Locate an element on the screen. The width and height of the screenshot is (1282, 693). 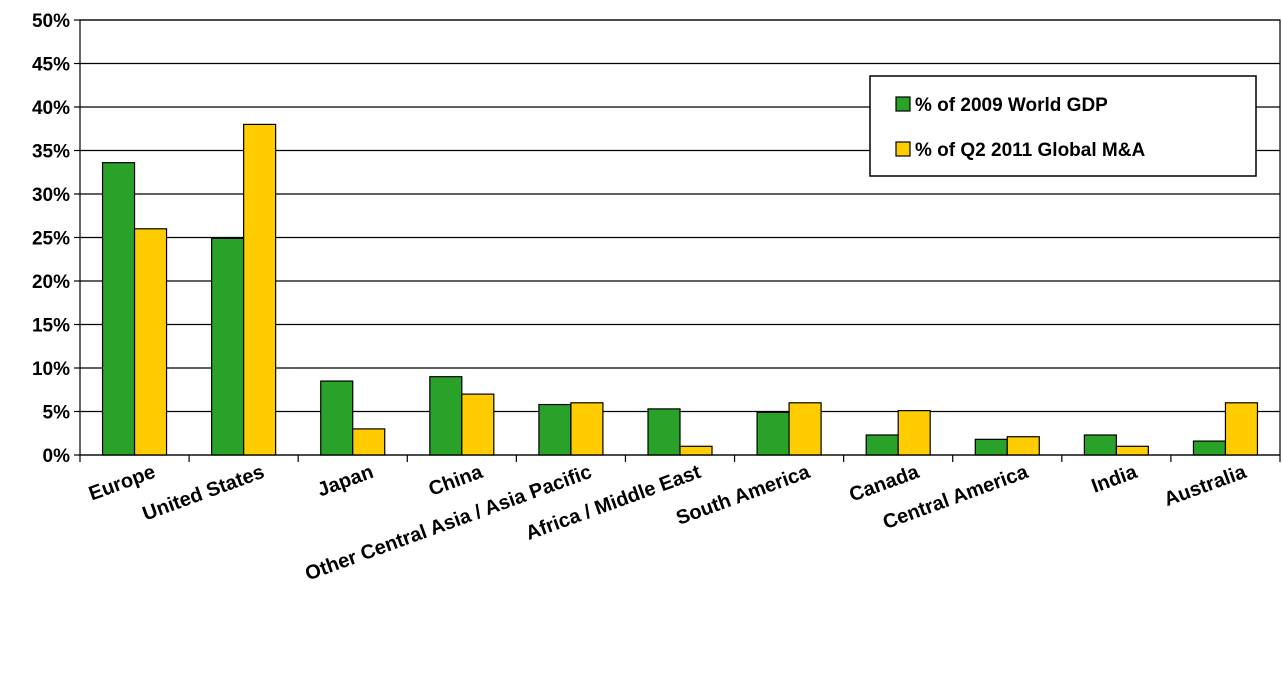
y-tick-label: 40% is located at coordinates (51, 108).